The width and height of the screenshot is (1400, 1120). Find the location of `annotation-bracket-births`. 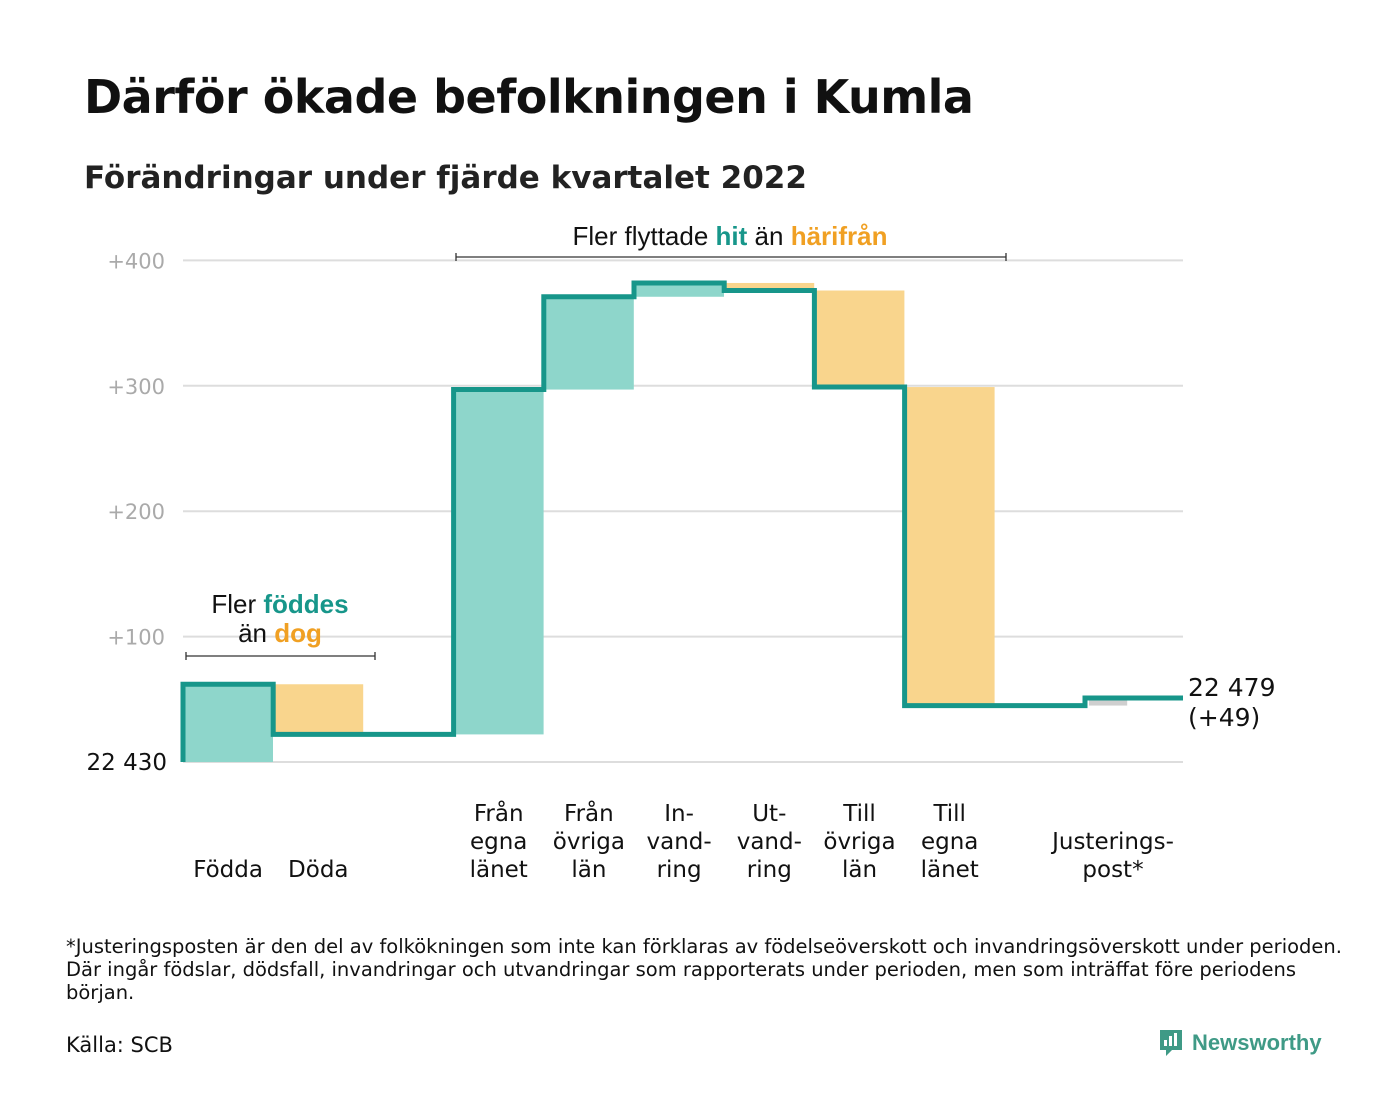

annotation-bracket-births is located at coordinates (280, 656).